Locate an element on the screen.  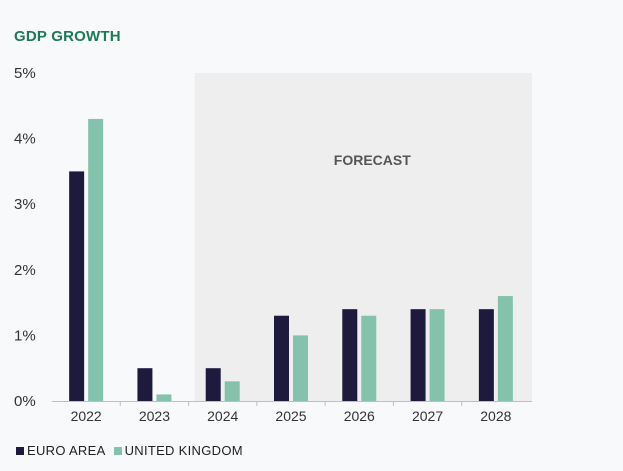
legend: EURO AREA UNITED KINGDOM is located at coordinates (133, 450).